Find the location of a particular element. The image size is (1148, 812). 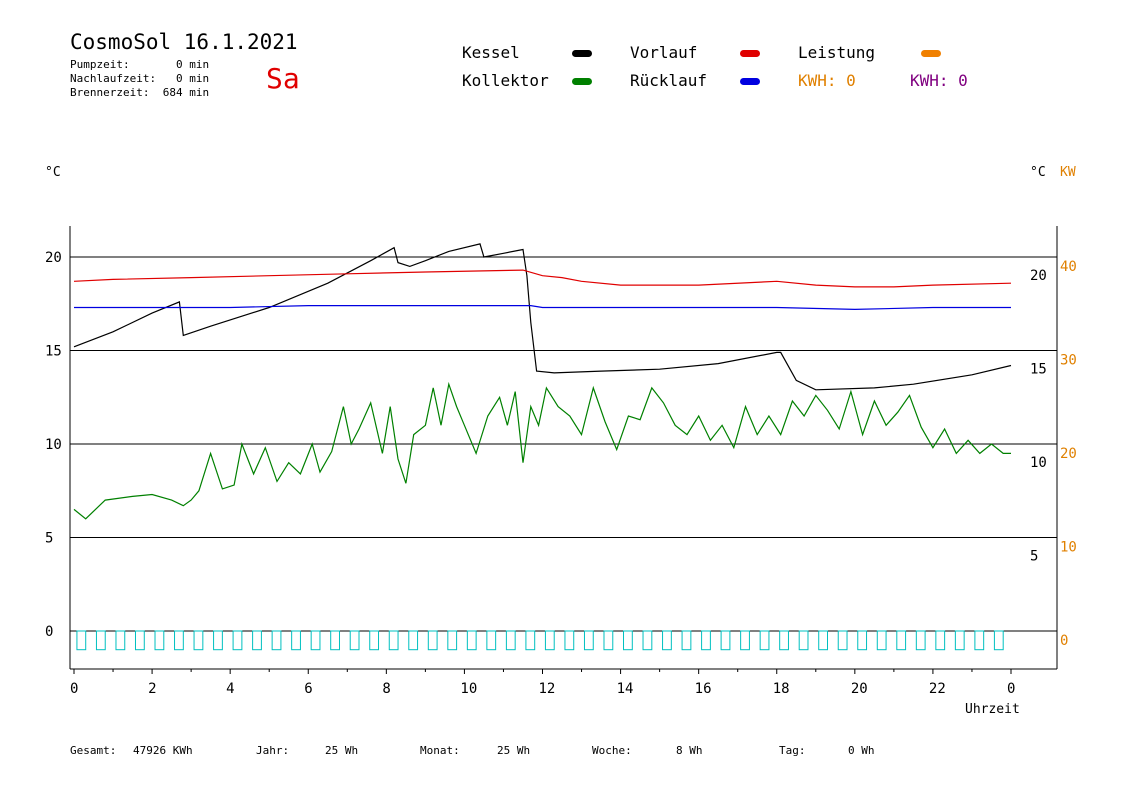

footer-monat-label: Monat: is located at coordinates (440, 750).